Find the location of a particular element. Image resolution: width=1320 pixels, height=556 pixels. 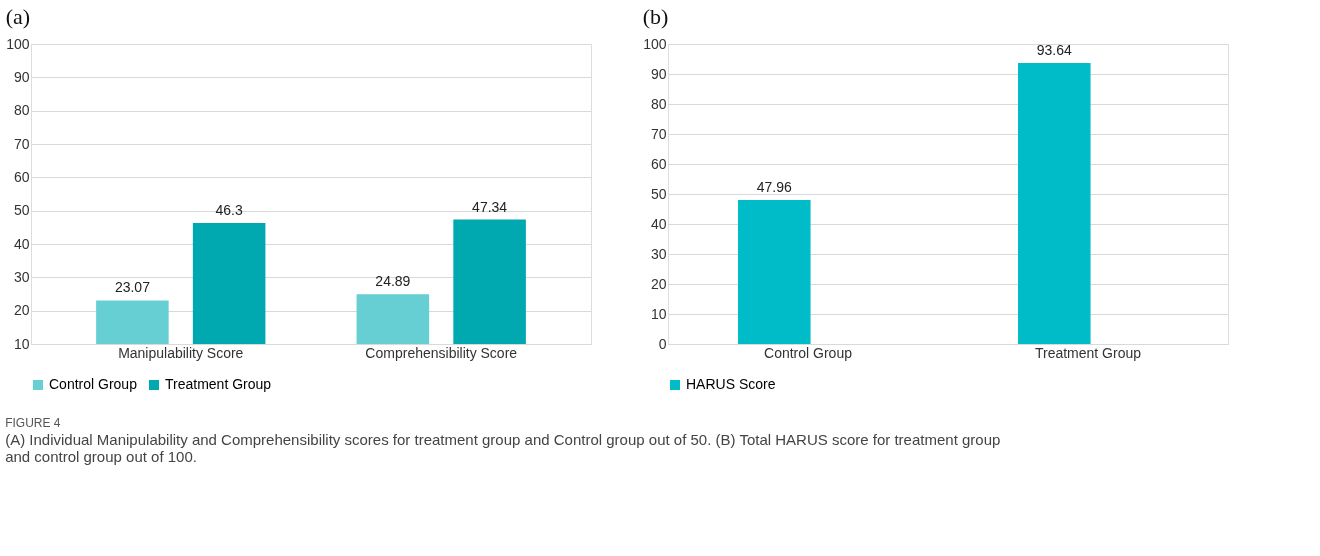

legend-label: HARUS Score is located at coordinates (731, 384).